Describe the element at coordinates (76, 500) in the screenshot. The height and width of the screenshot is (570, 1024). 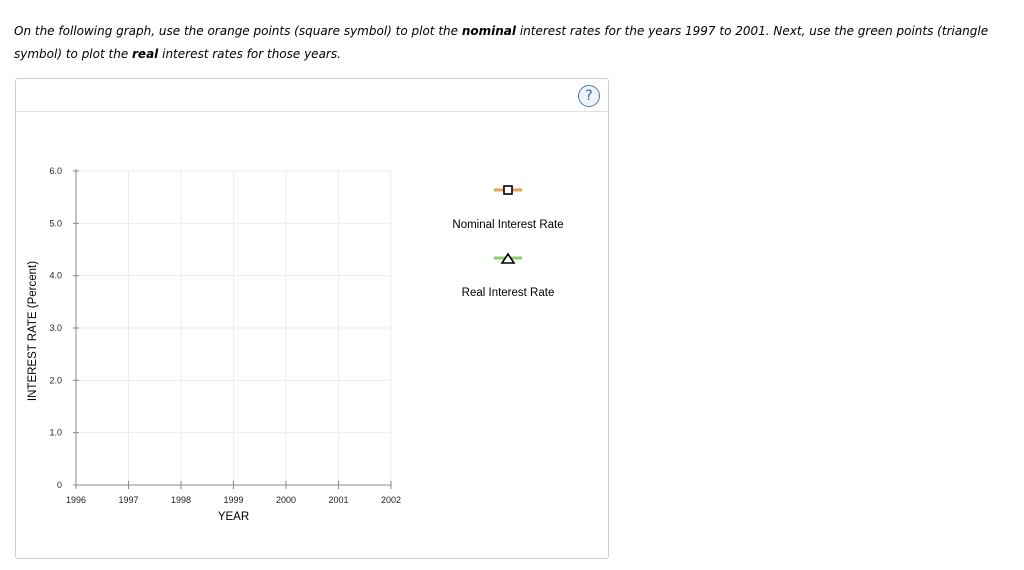
I see `x-tick-label: 1996` at that location.